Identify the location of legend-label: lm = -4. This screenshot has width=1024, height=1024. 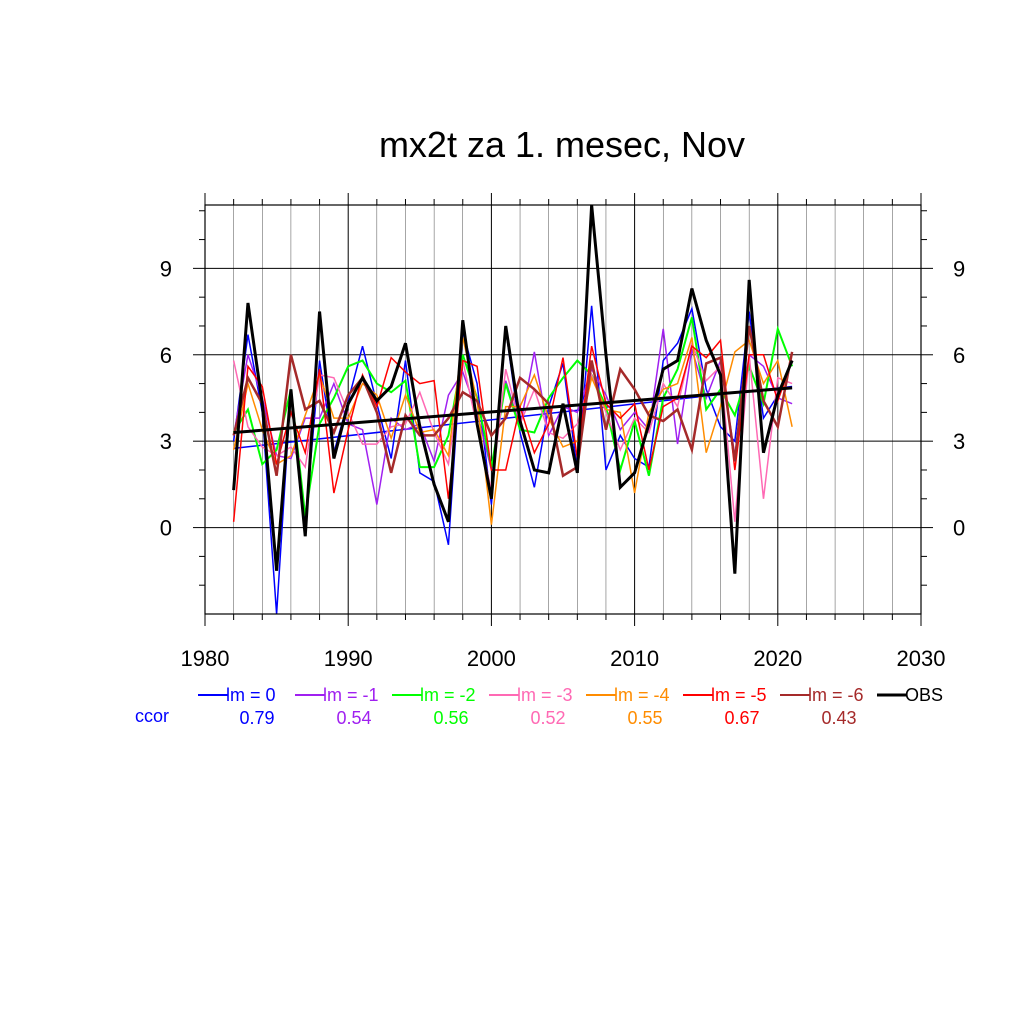
(642, 695).